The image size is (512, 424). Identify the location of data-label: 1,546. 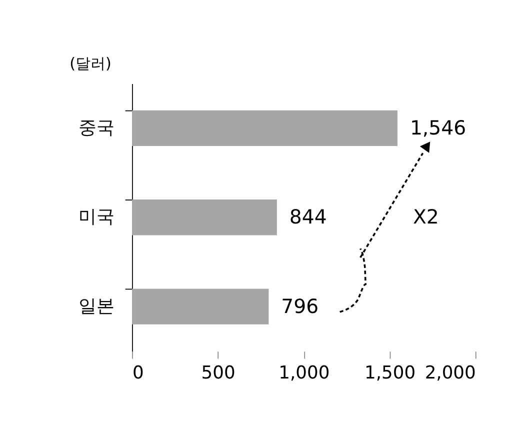
(438, 128).